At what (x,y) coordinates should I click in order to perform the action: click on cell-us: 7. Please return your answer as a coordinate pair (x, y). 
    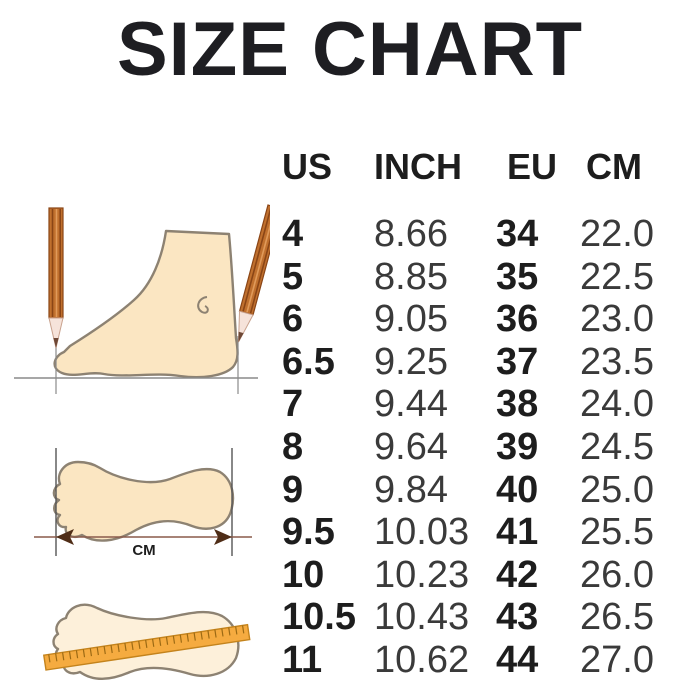
    Looking at the image, I should click on (293, 404).